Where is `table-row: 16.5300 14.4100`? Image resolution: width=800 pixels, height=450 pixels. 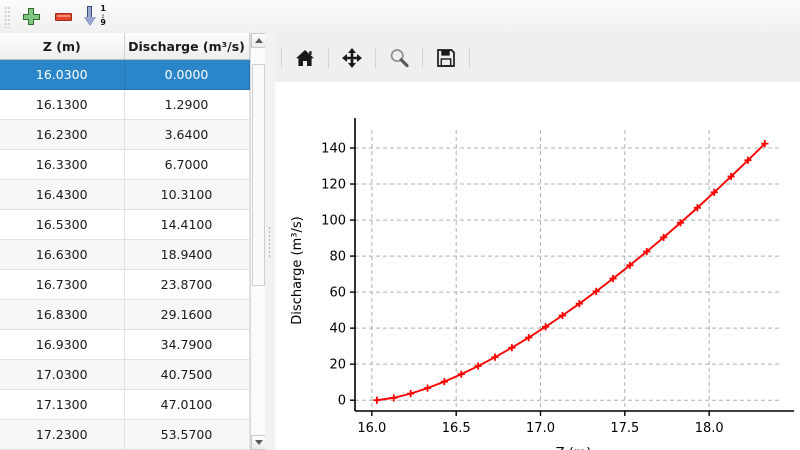
table-row: 16.5300 14.4100 is located at coordinates (125, 224).